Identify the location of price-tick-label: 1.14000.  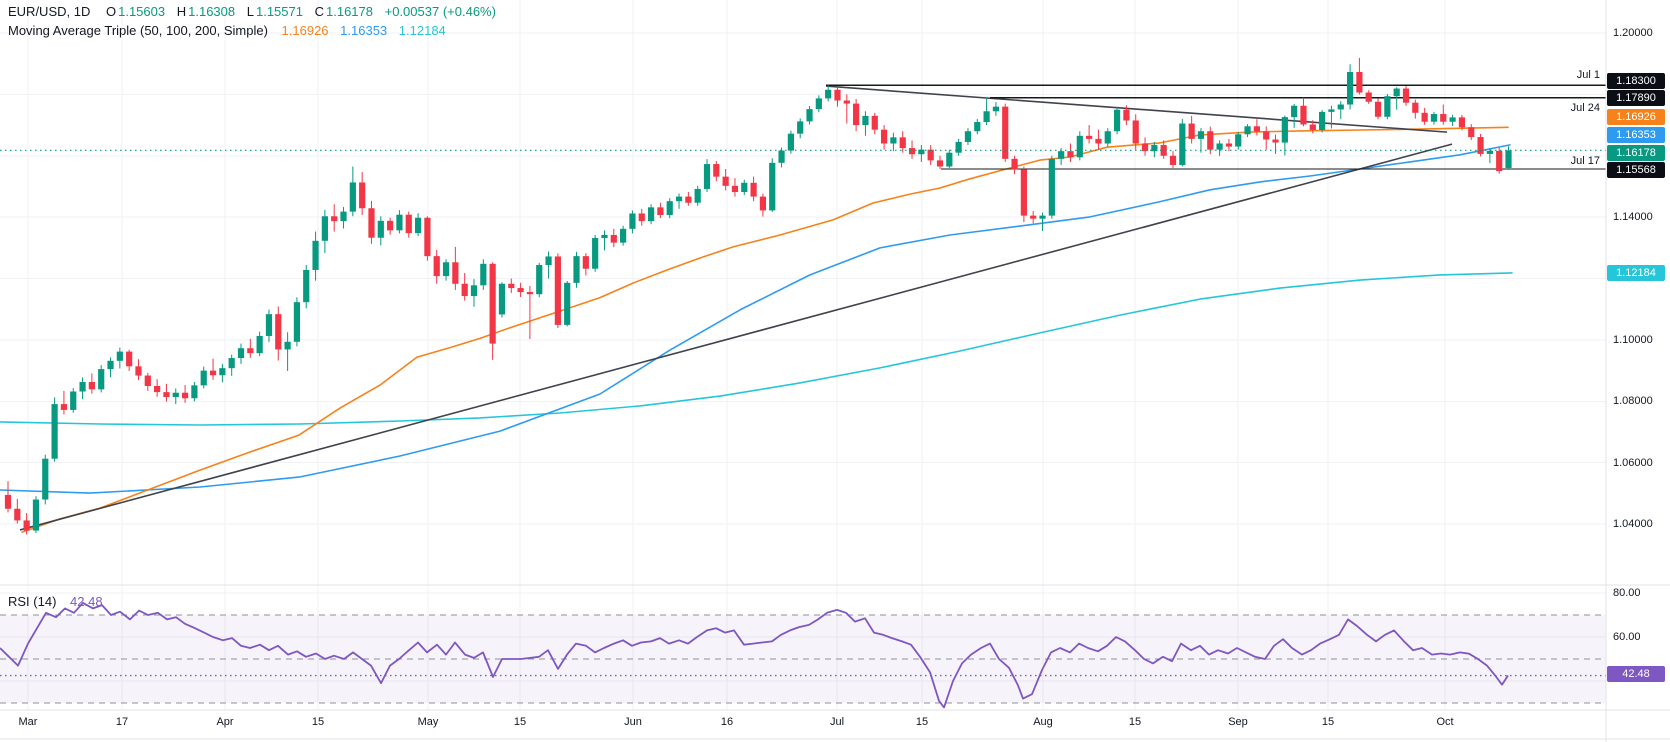
(1633, 217).